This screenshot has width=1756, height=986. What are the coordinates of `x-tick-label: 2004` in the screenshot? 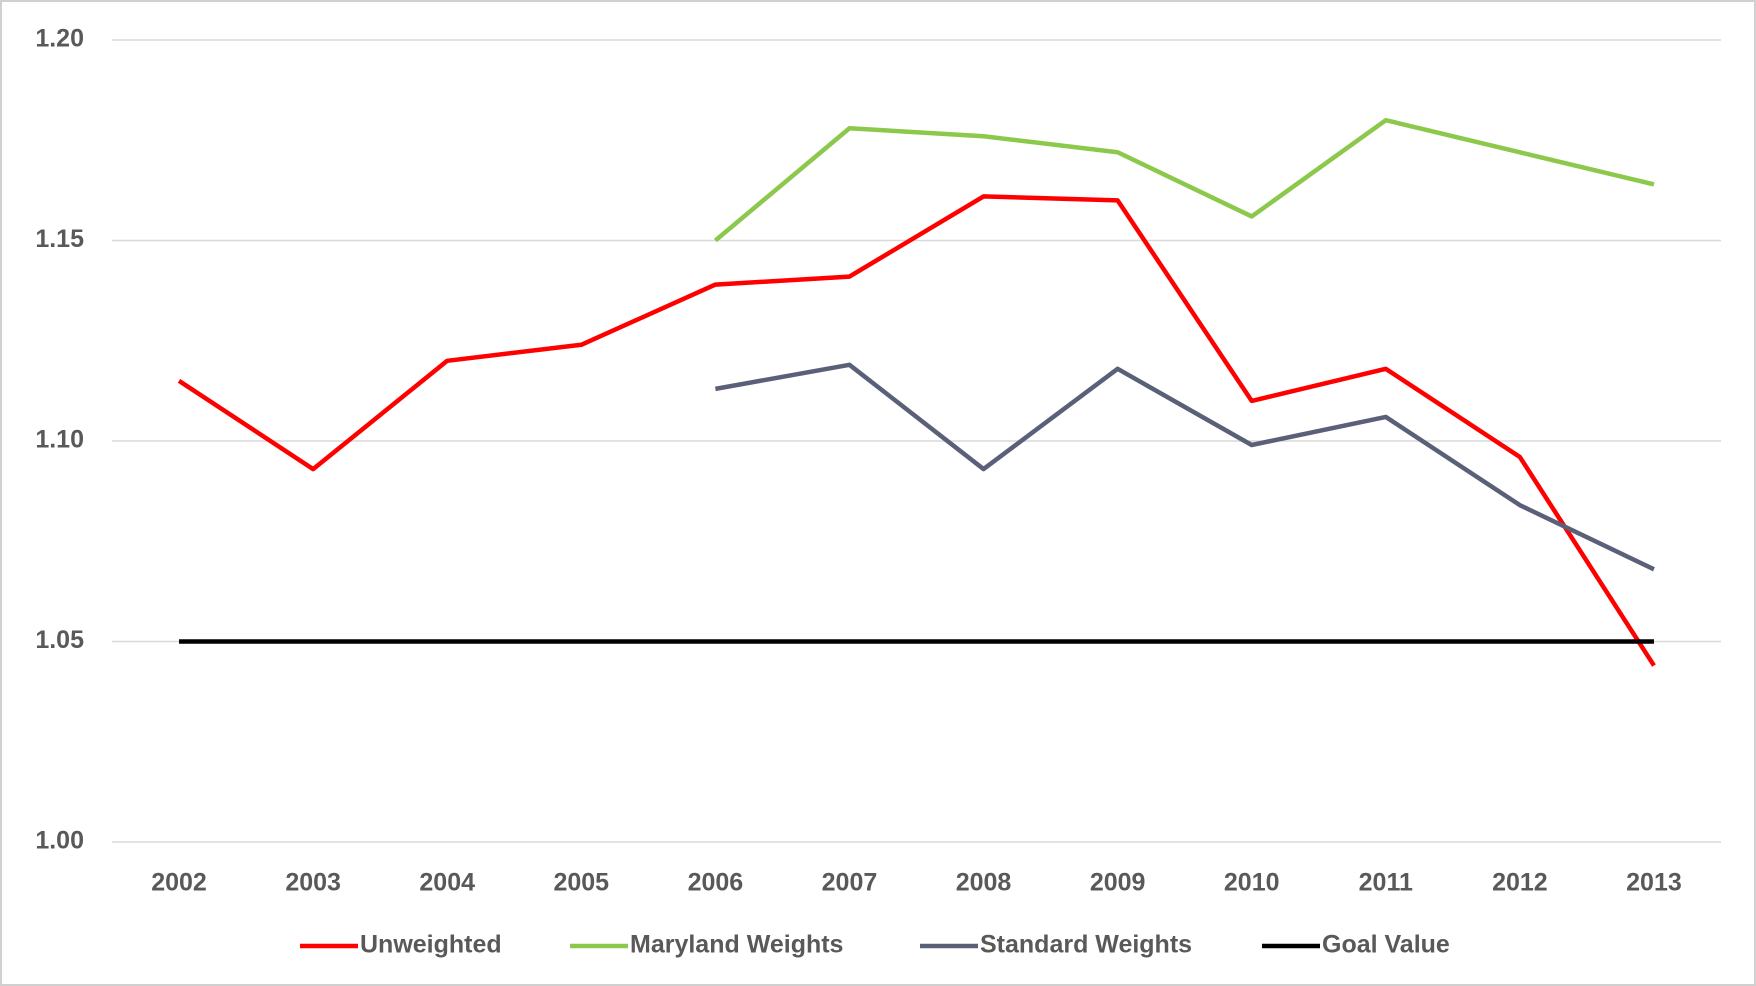 It's located at (447, 883).